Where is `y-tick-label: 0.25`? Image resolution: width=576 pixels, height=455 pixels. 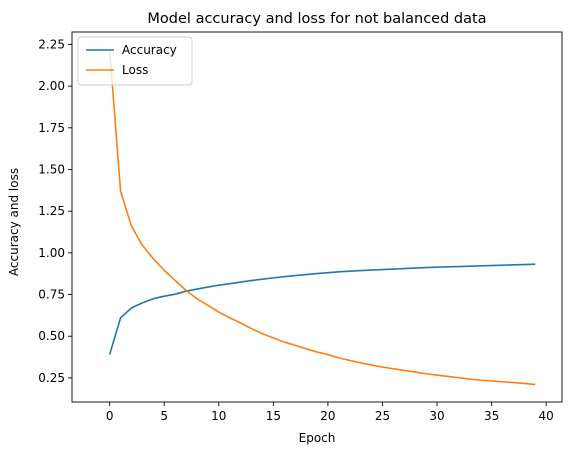 y-tick-label: 0.25 is located at coordinates (51, 378).